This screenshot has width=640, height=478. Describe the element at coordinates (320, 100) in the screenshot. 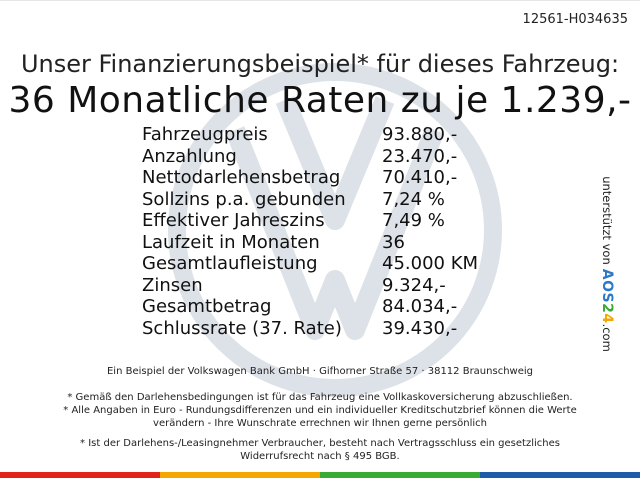

I see `headline-rate: 36 Monatliche Raten zu je 1.239,-` at that location.